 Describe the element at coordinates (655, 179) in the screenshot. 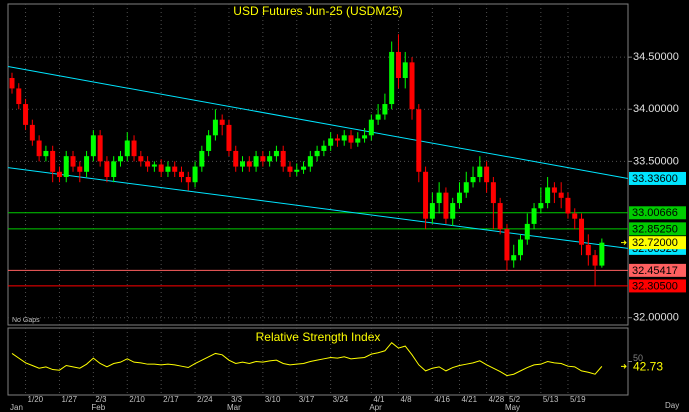

I see `trendline-label: 33.33600` at that location.